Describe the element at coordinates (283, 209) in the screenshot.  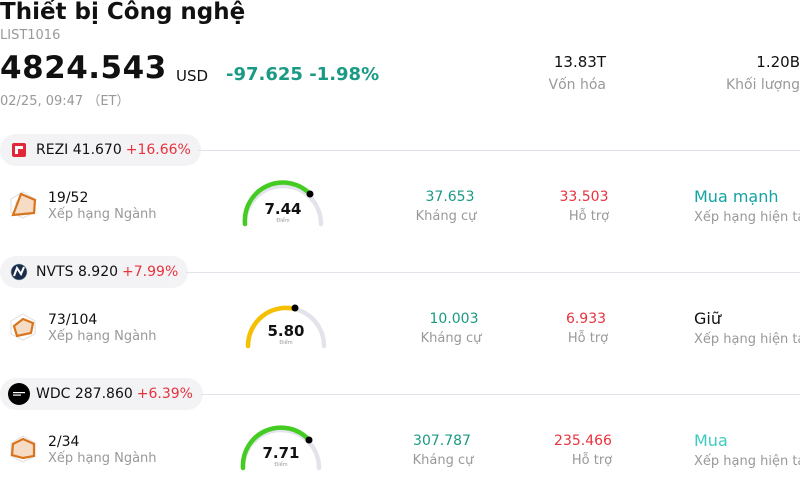
I see `score-value: 7.44` at that location.